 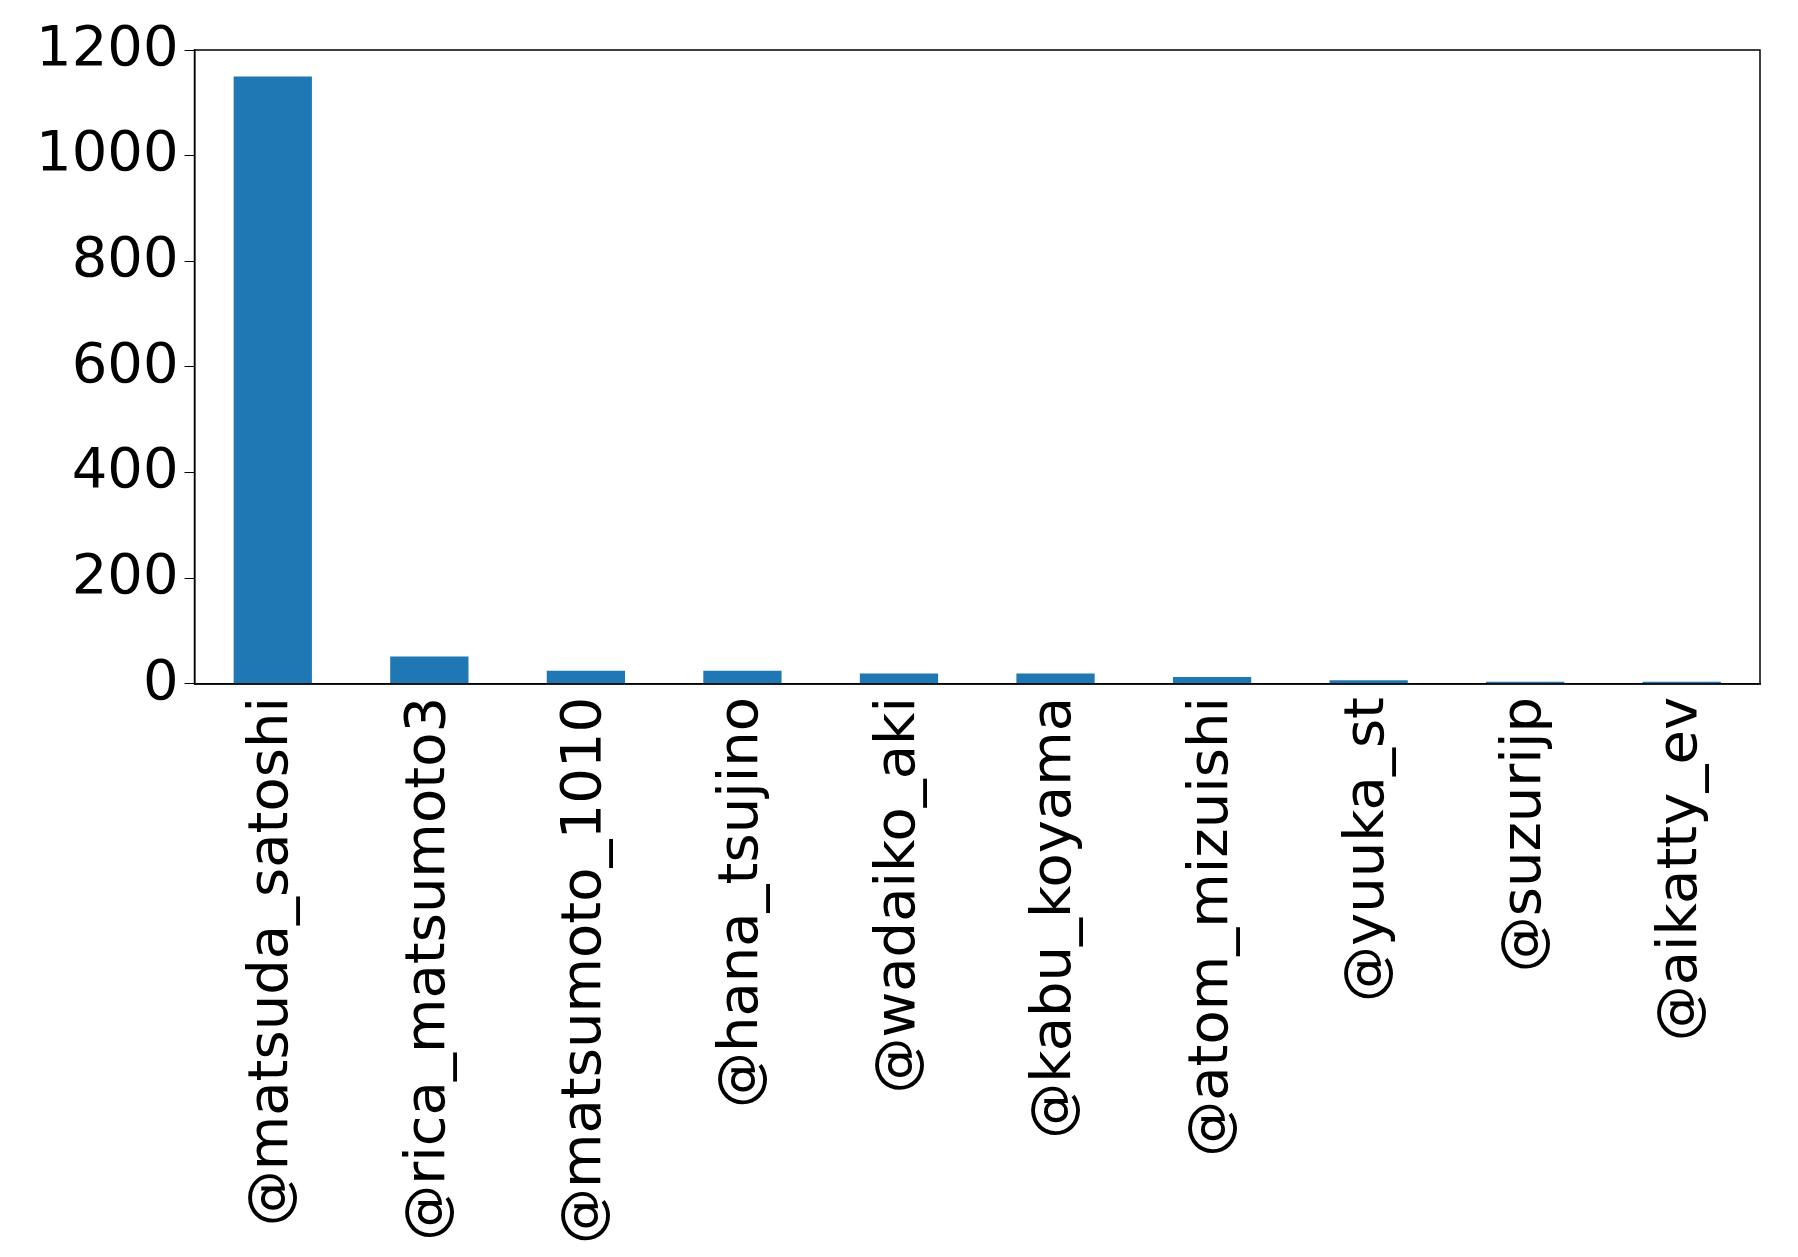 What do you see at coordinates (125, 468) in the screenshot?
I see `y-tick-label: 400` at bounding box center [125, 468].